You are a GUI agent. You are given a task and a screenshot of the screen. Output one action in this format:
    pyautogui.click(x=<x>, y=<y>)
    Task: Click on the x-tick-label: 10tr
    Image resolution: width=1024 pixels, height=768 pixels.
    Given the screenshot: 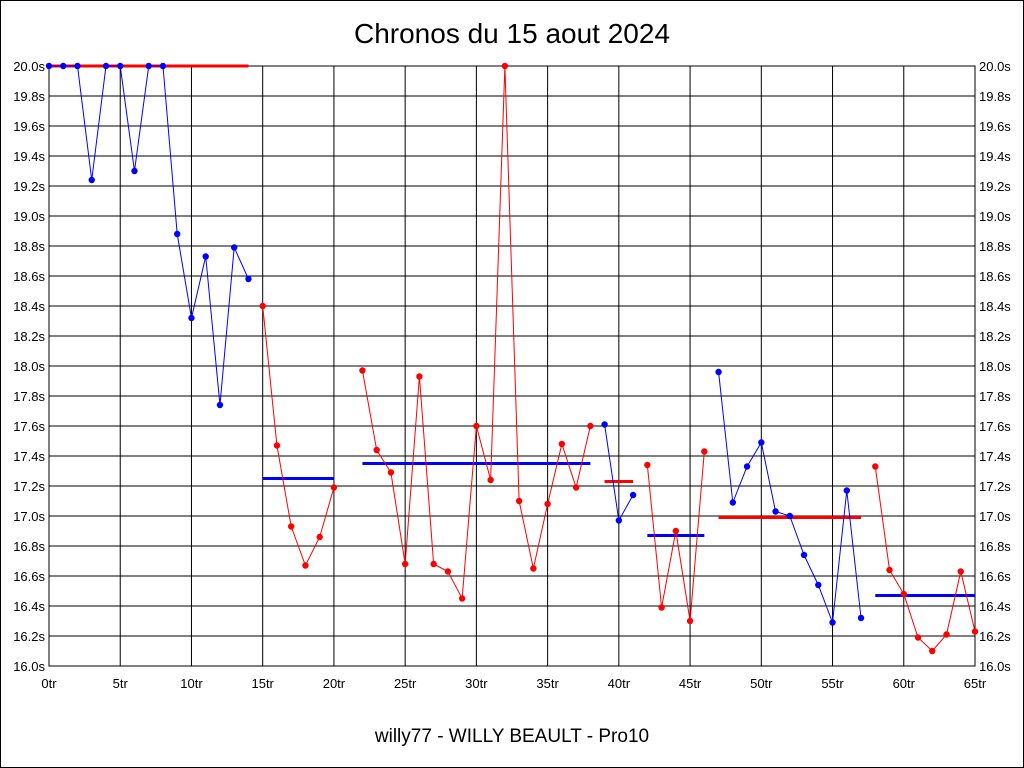 What is the action you would take?
    pyautogui.click(x=191, y=683)
    